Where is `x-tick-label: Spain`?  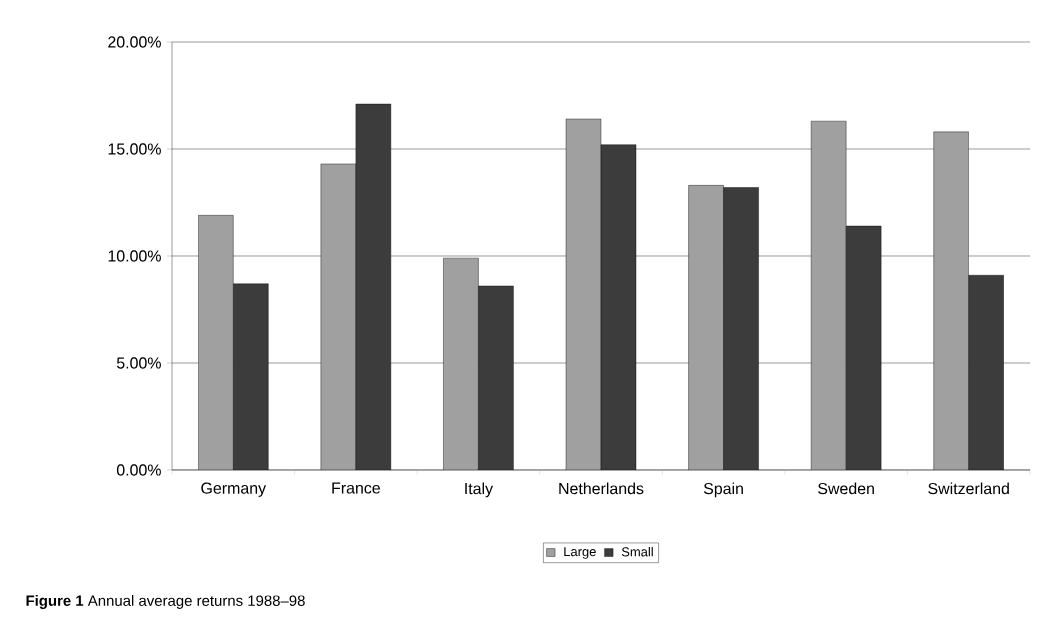
x-tick-label: Spain is located at coordinates (723, 490).